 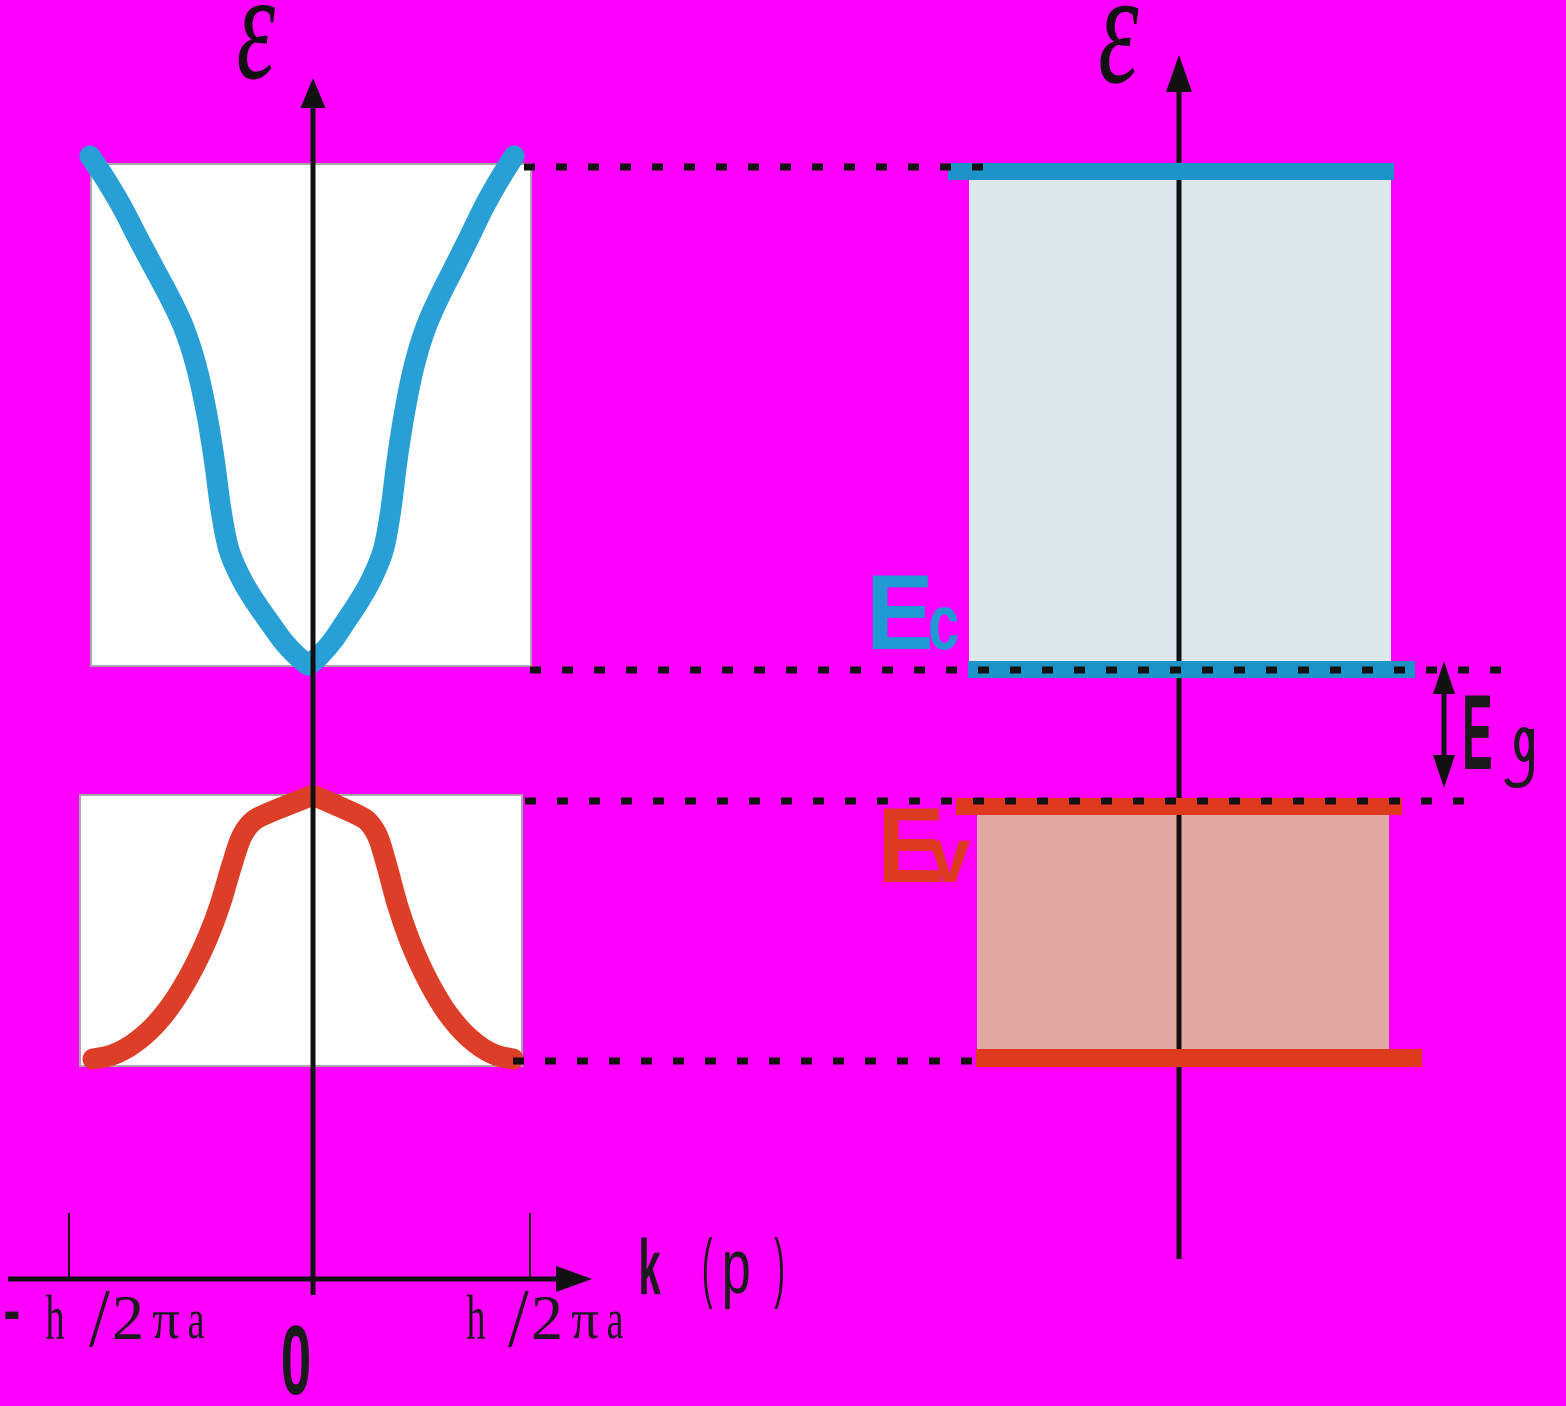 What do you see at coordinates (736, 1266) in the screenshot?
I see `svg-text: p` at bounding box center [736, 1266].